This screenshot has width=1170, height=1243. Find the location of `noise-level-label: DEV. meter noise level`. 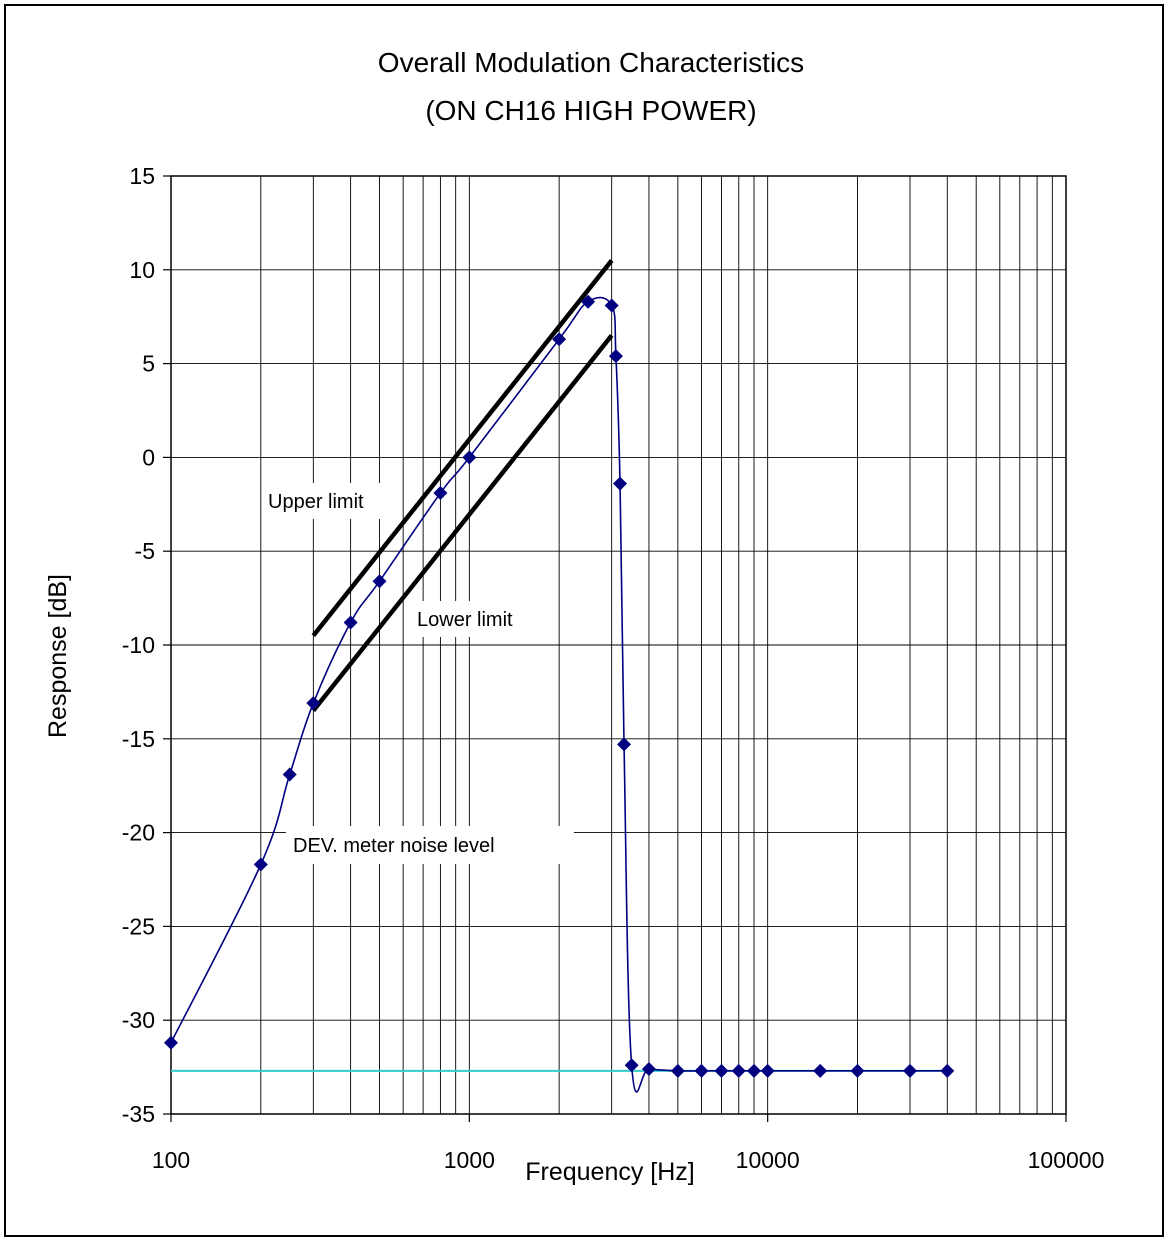

noise-level-label: DEV. meter noise level is located at coordinates (394, 846).